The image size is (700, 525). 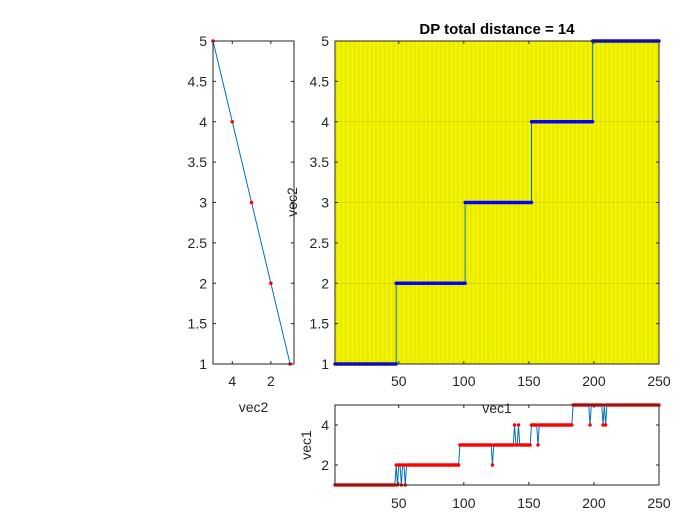 I want to click on left-plot-marks, so click(x=251, y=202).